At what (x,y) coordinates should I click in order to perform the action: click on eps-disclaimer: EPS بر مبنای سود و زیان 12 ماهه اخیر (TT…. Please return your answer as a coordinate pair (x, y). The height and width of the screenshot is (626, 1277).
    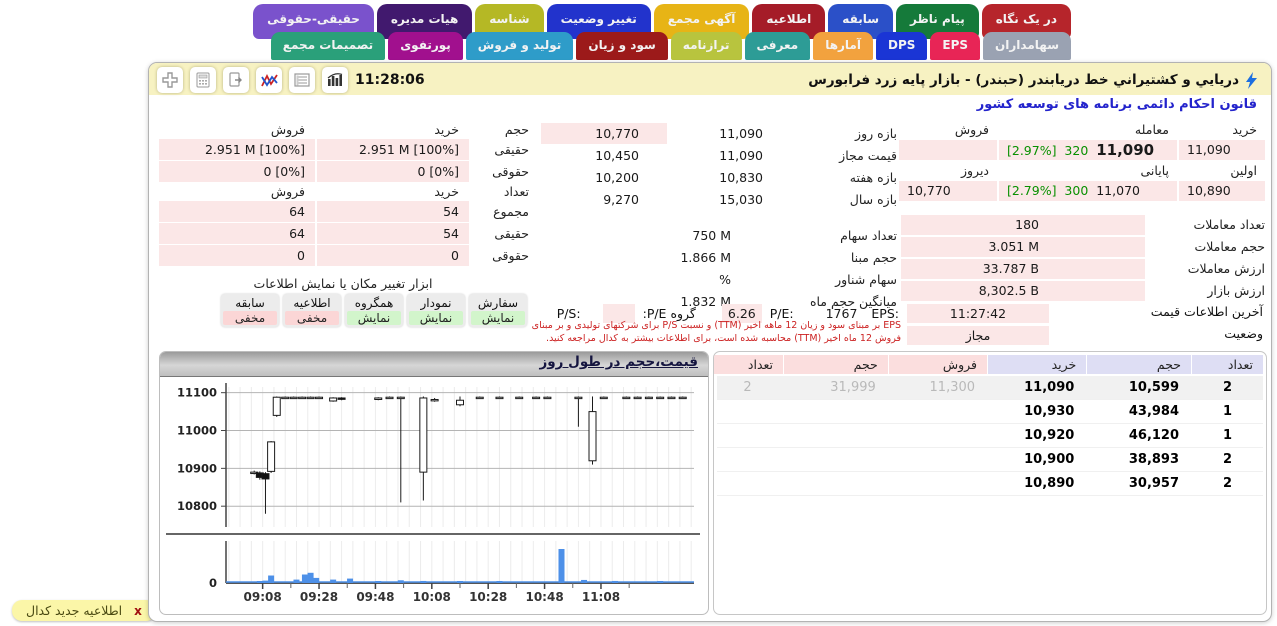
    Looking at the image, I should click on (716, 332).